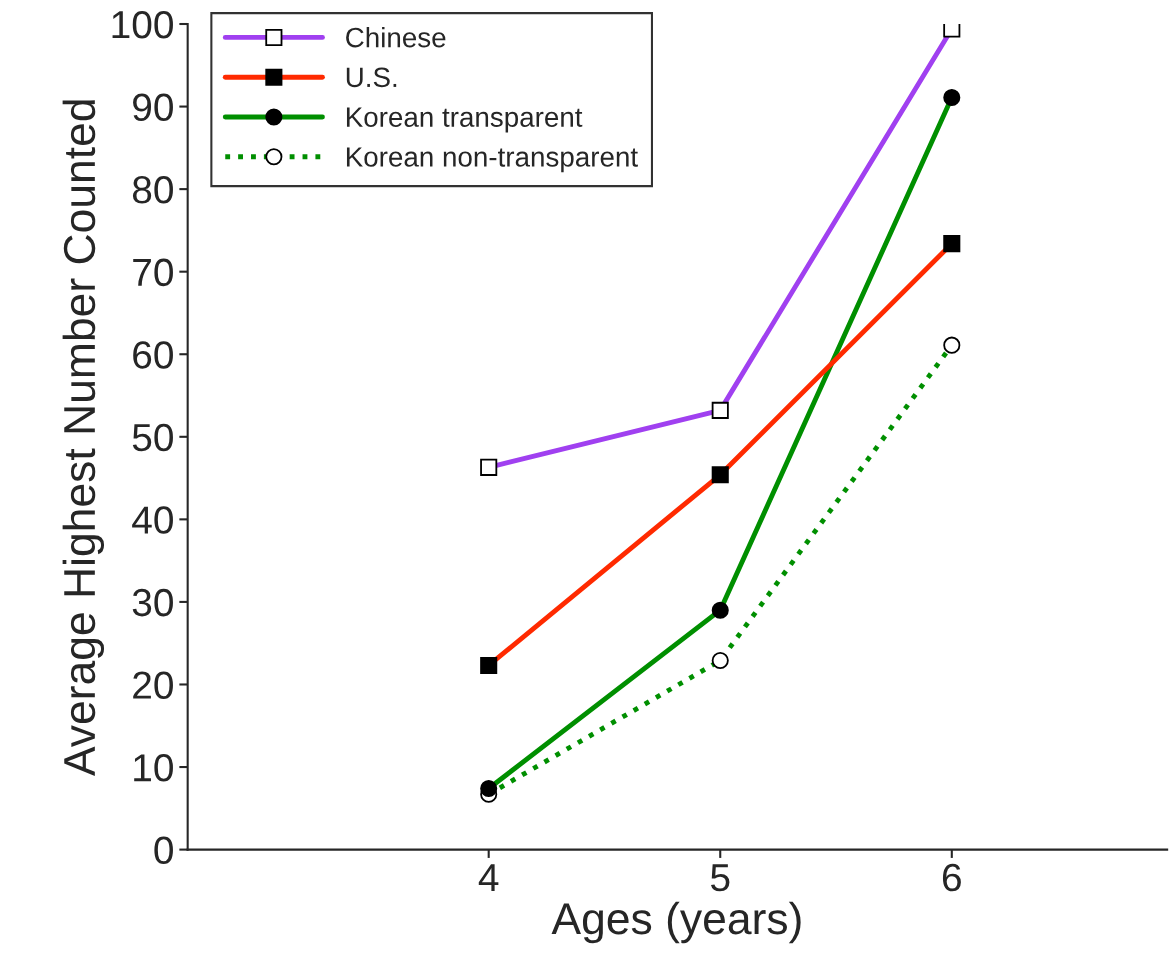 The height and width of the screenshot is (960, 1173). Describe the element at coordinates (142, 24) in the screenshot. I see `y-tick-label: 100` at that location.